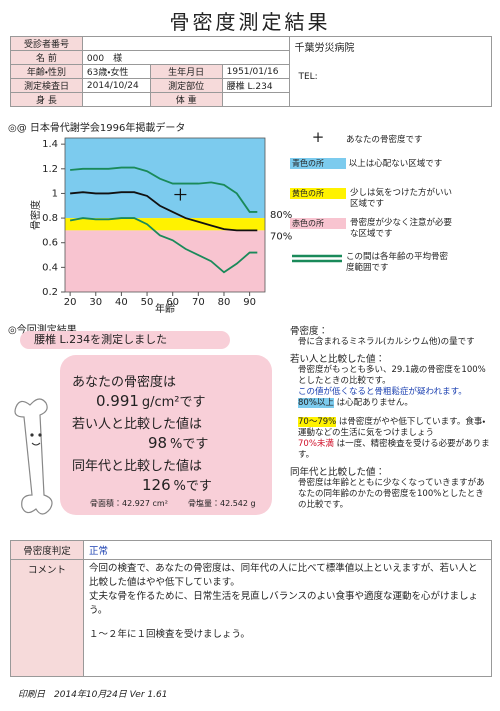 The width and height of the screenshot is (500, 711). What do you see at coordinates (47, 618) in the screenshot?
I see `label: コメント` at bounding box center [47, 618].